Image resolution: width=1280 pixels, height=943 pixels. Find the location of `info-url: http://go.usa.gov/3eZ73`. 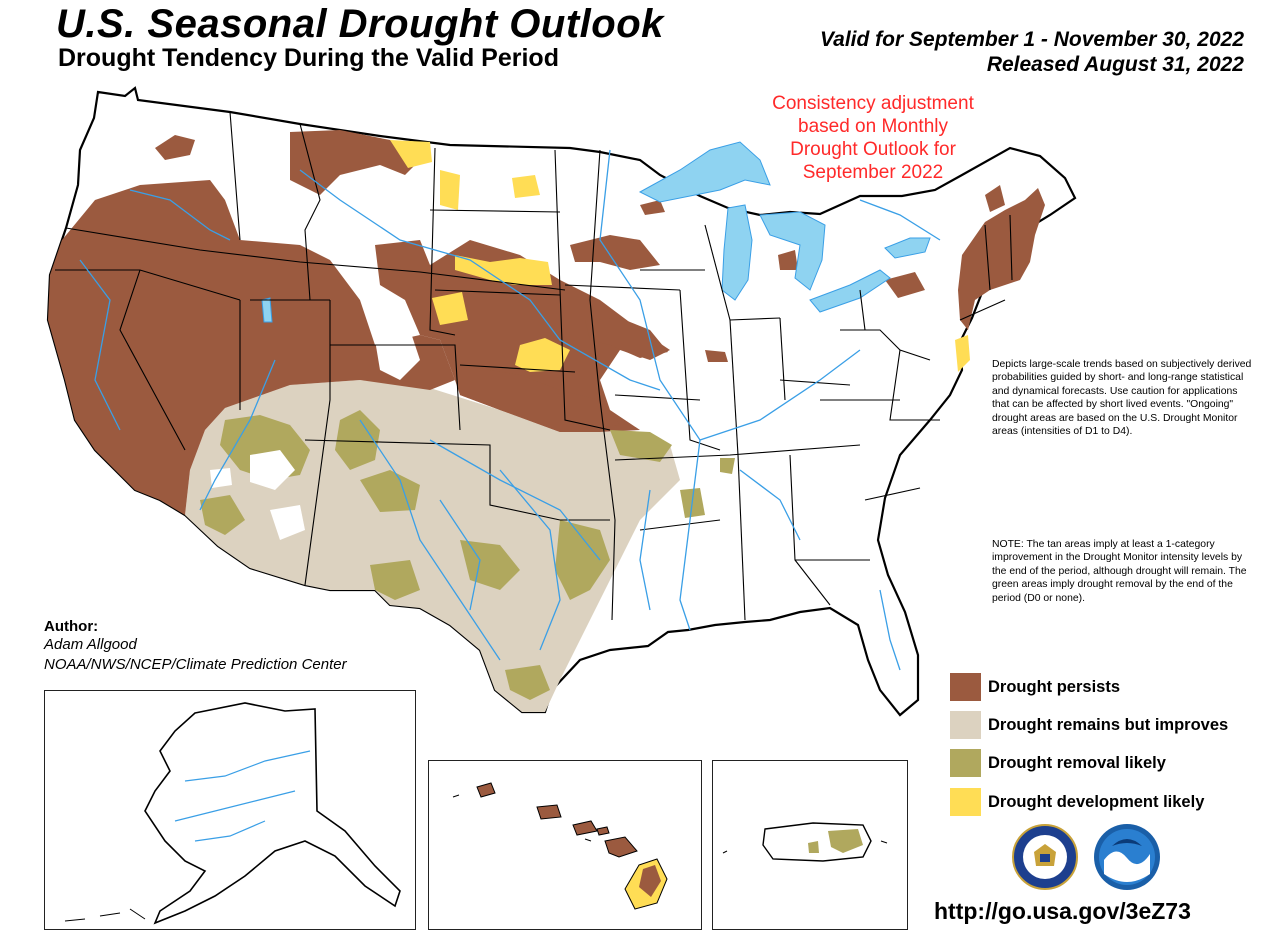

info-url: http://go.usa.gov/3eZ73 is located at coordinates (1062, 911).